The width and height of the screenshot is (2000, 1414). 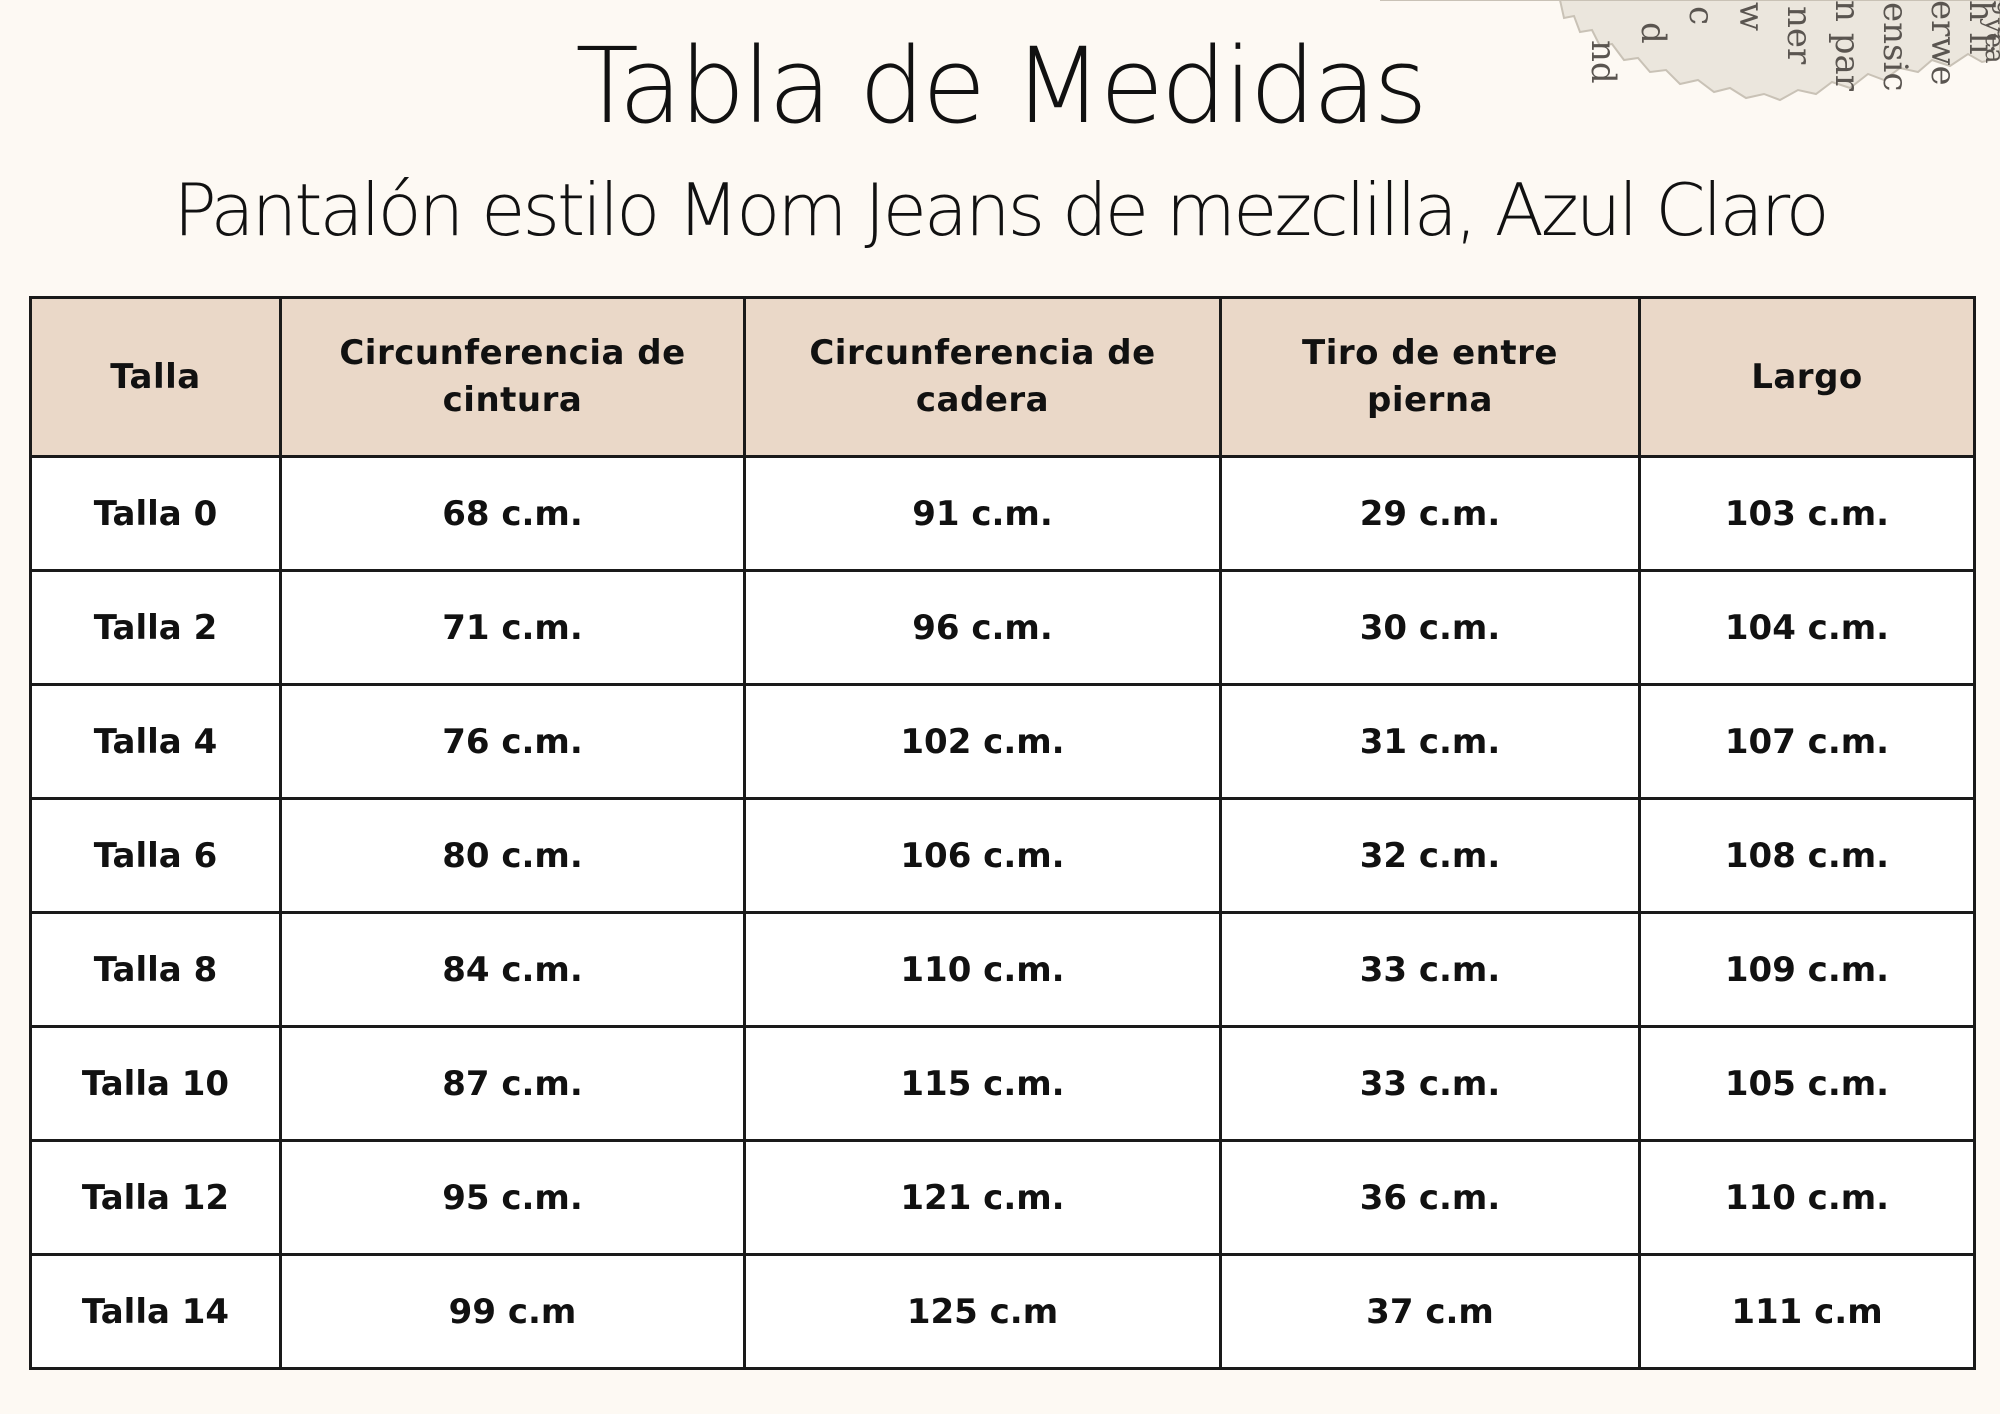 I want to click on torn-text-9: h li, so click(x=1980, y=27).